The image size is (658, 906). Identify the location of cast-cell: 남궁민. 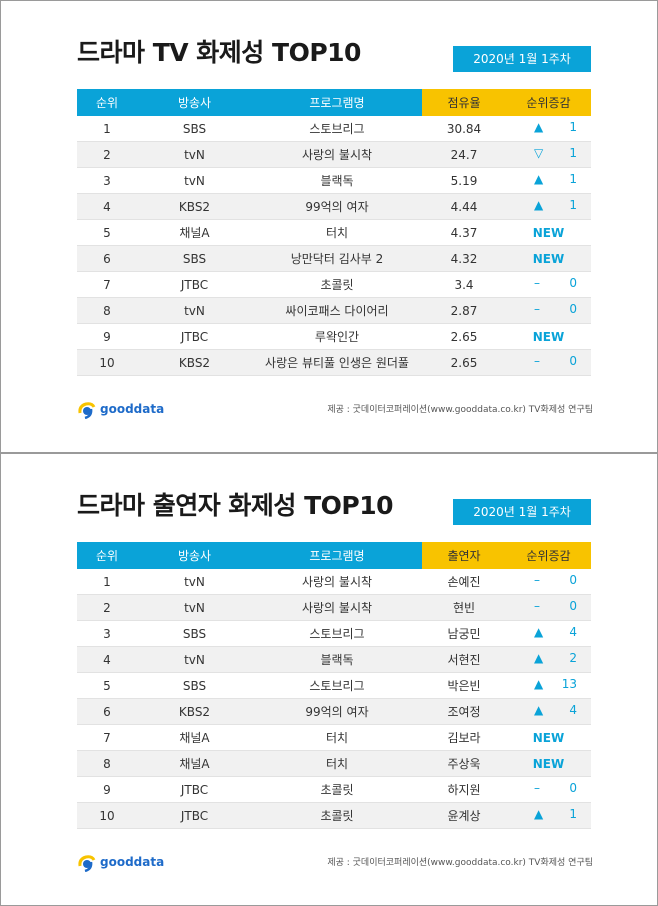
(464, 633).